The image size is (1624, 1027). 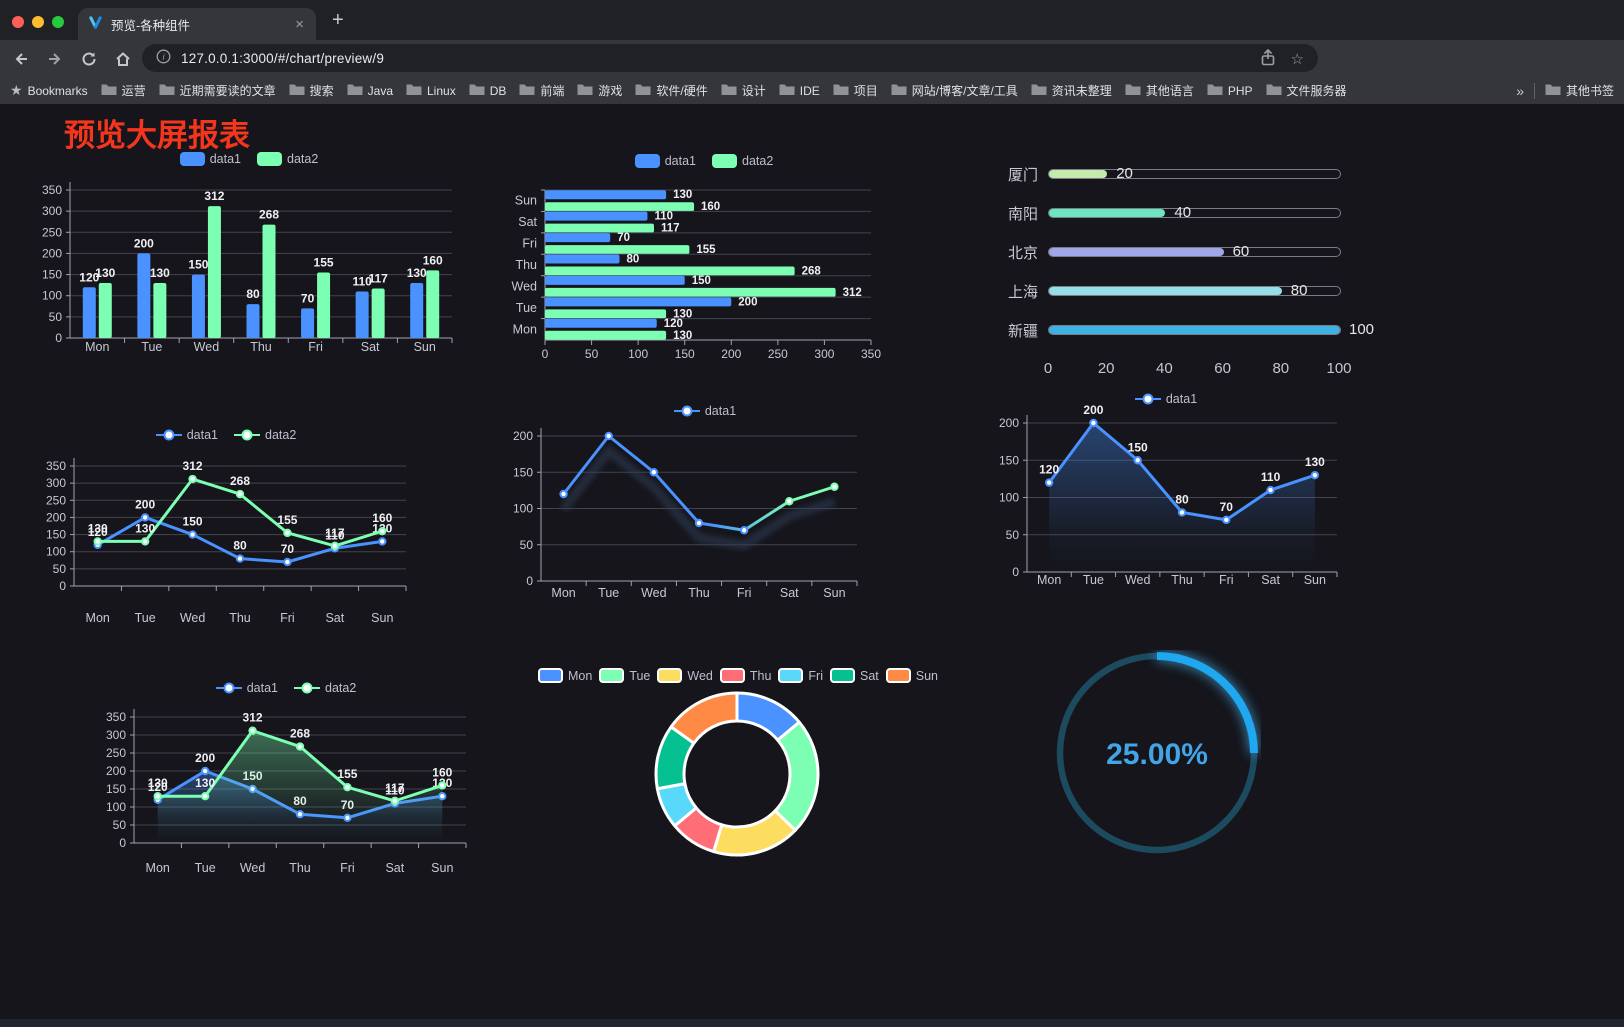 What do you see at coordinates (197, 24) in the screenshot?
I see `browser-tab: 预览-各种组件 ×` at bounding box center [197, 24].